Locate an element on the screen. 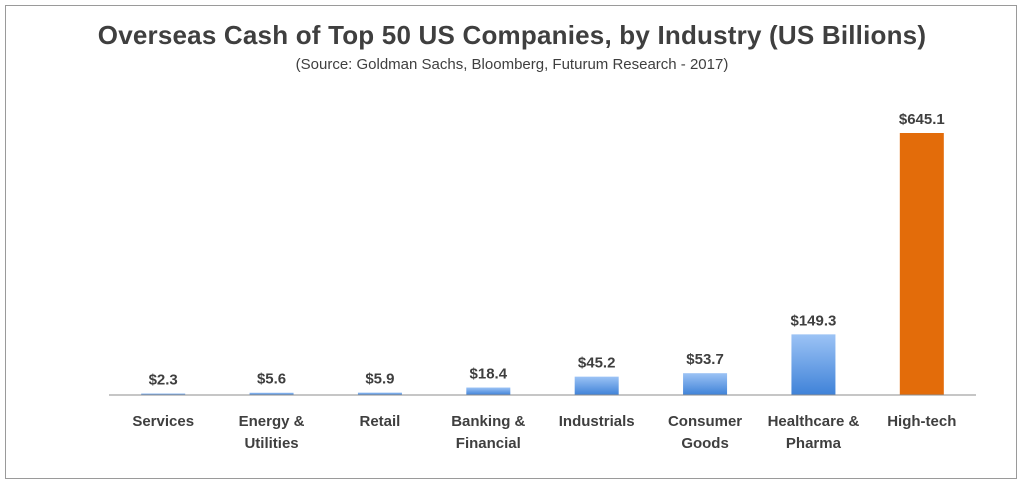  category-label-5: Consumer Goods is located at coordinates (705, 432).